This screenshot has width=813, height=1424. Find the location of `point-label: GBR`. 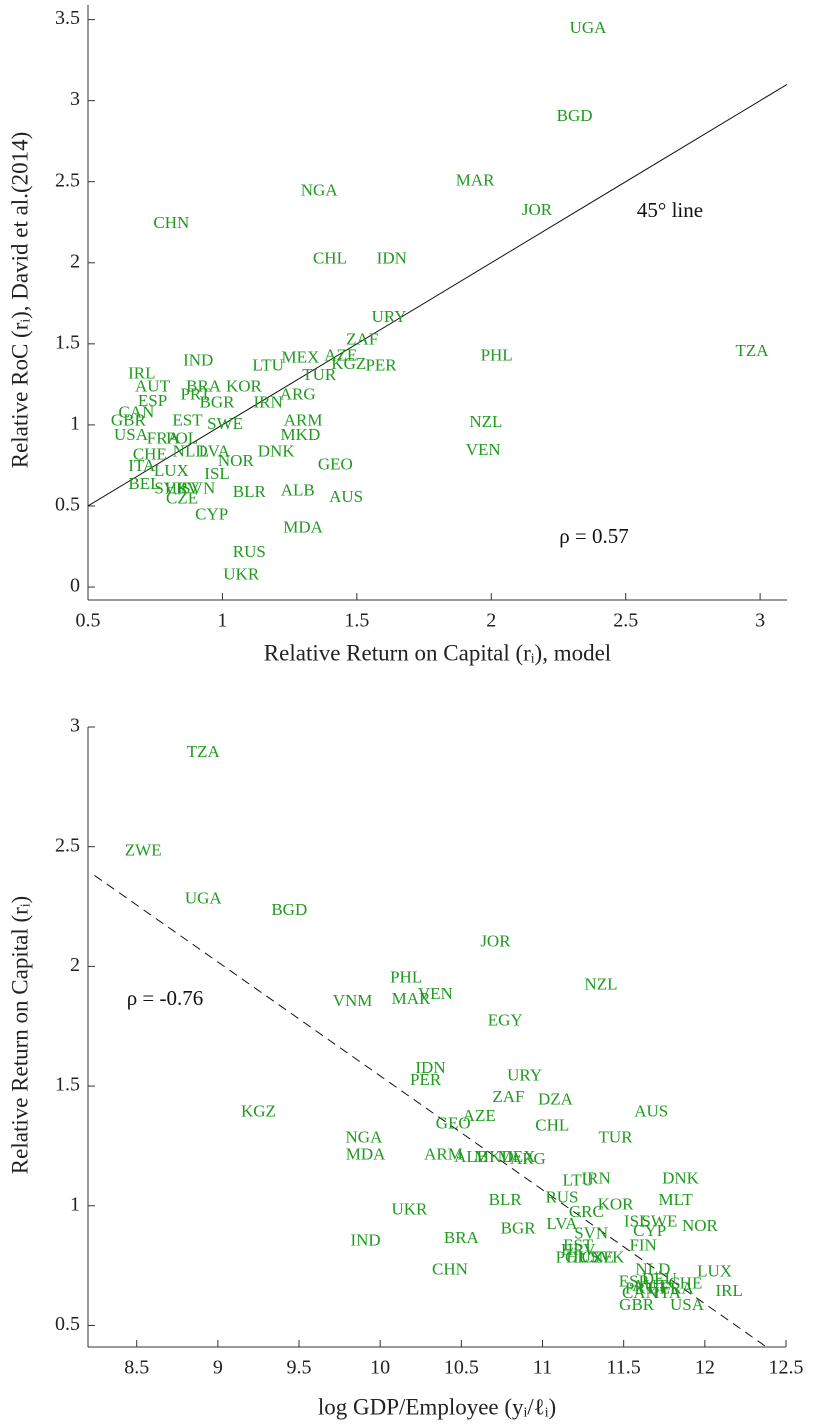

point-label: GBR is located at coordinates (129, 420).